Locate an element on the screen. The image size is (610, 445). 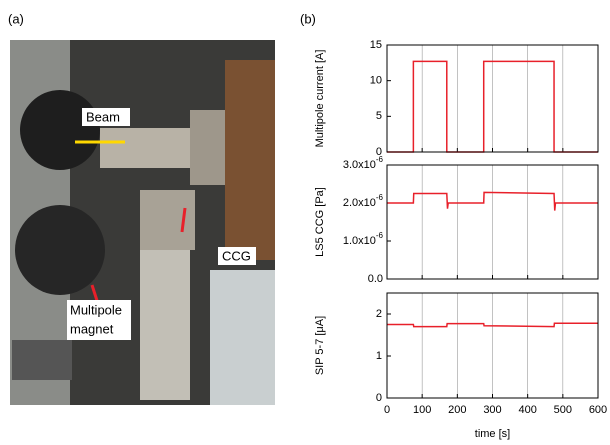
y-tick-label: 2 is located at coordinates (379, 314).